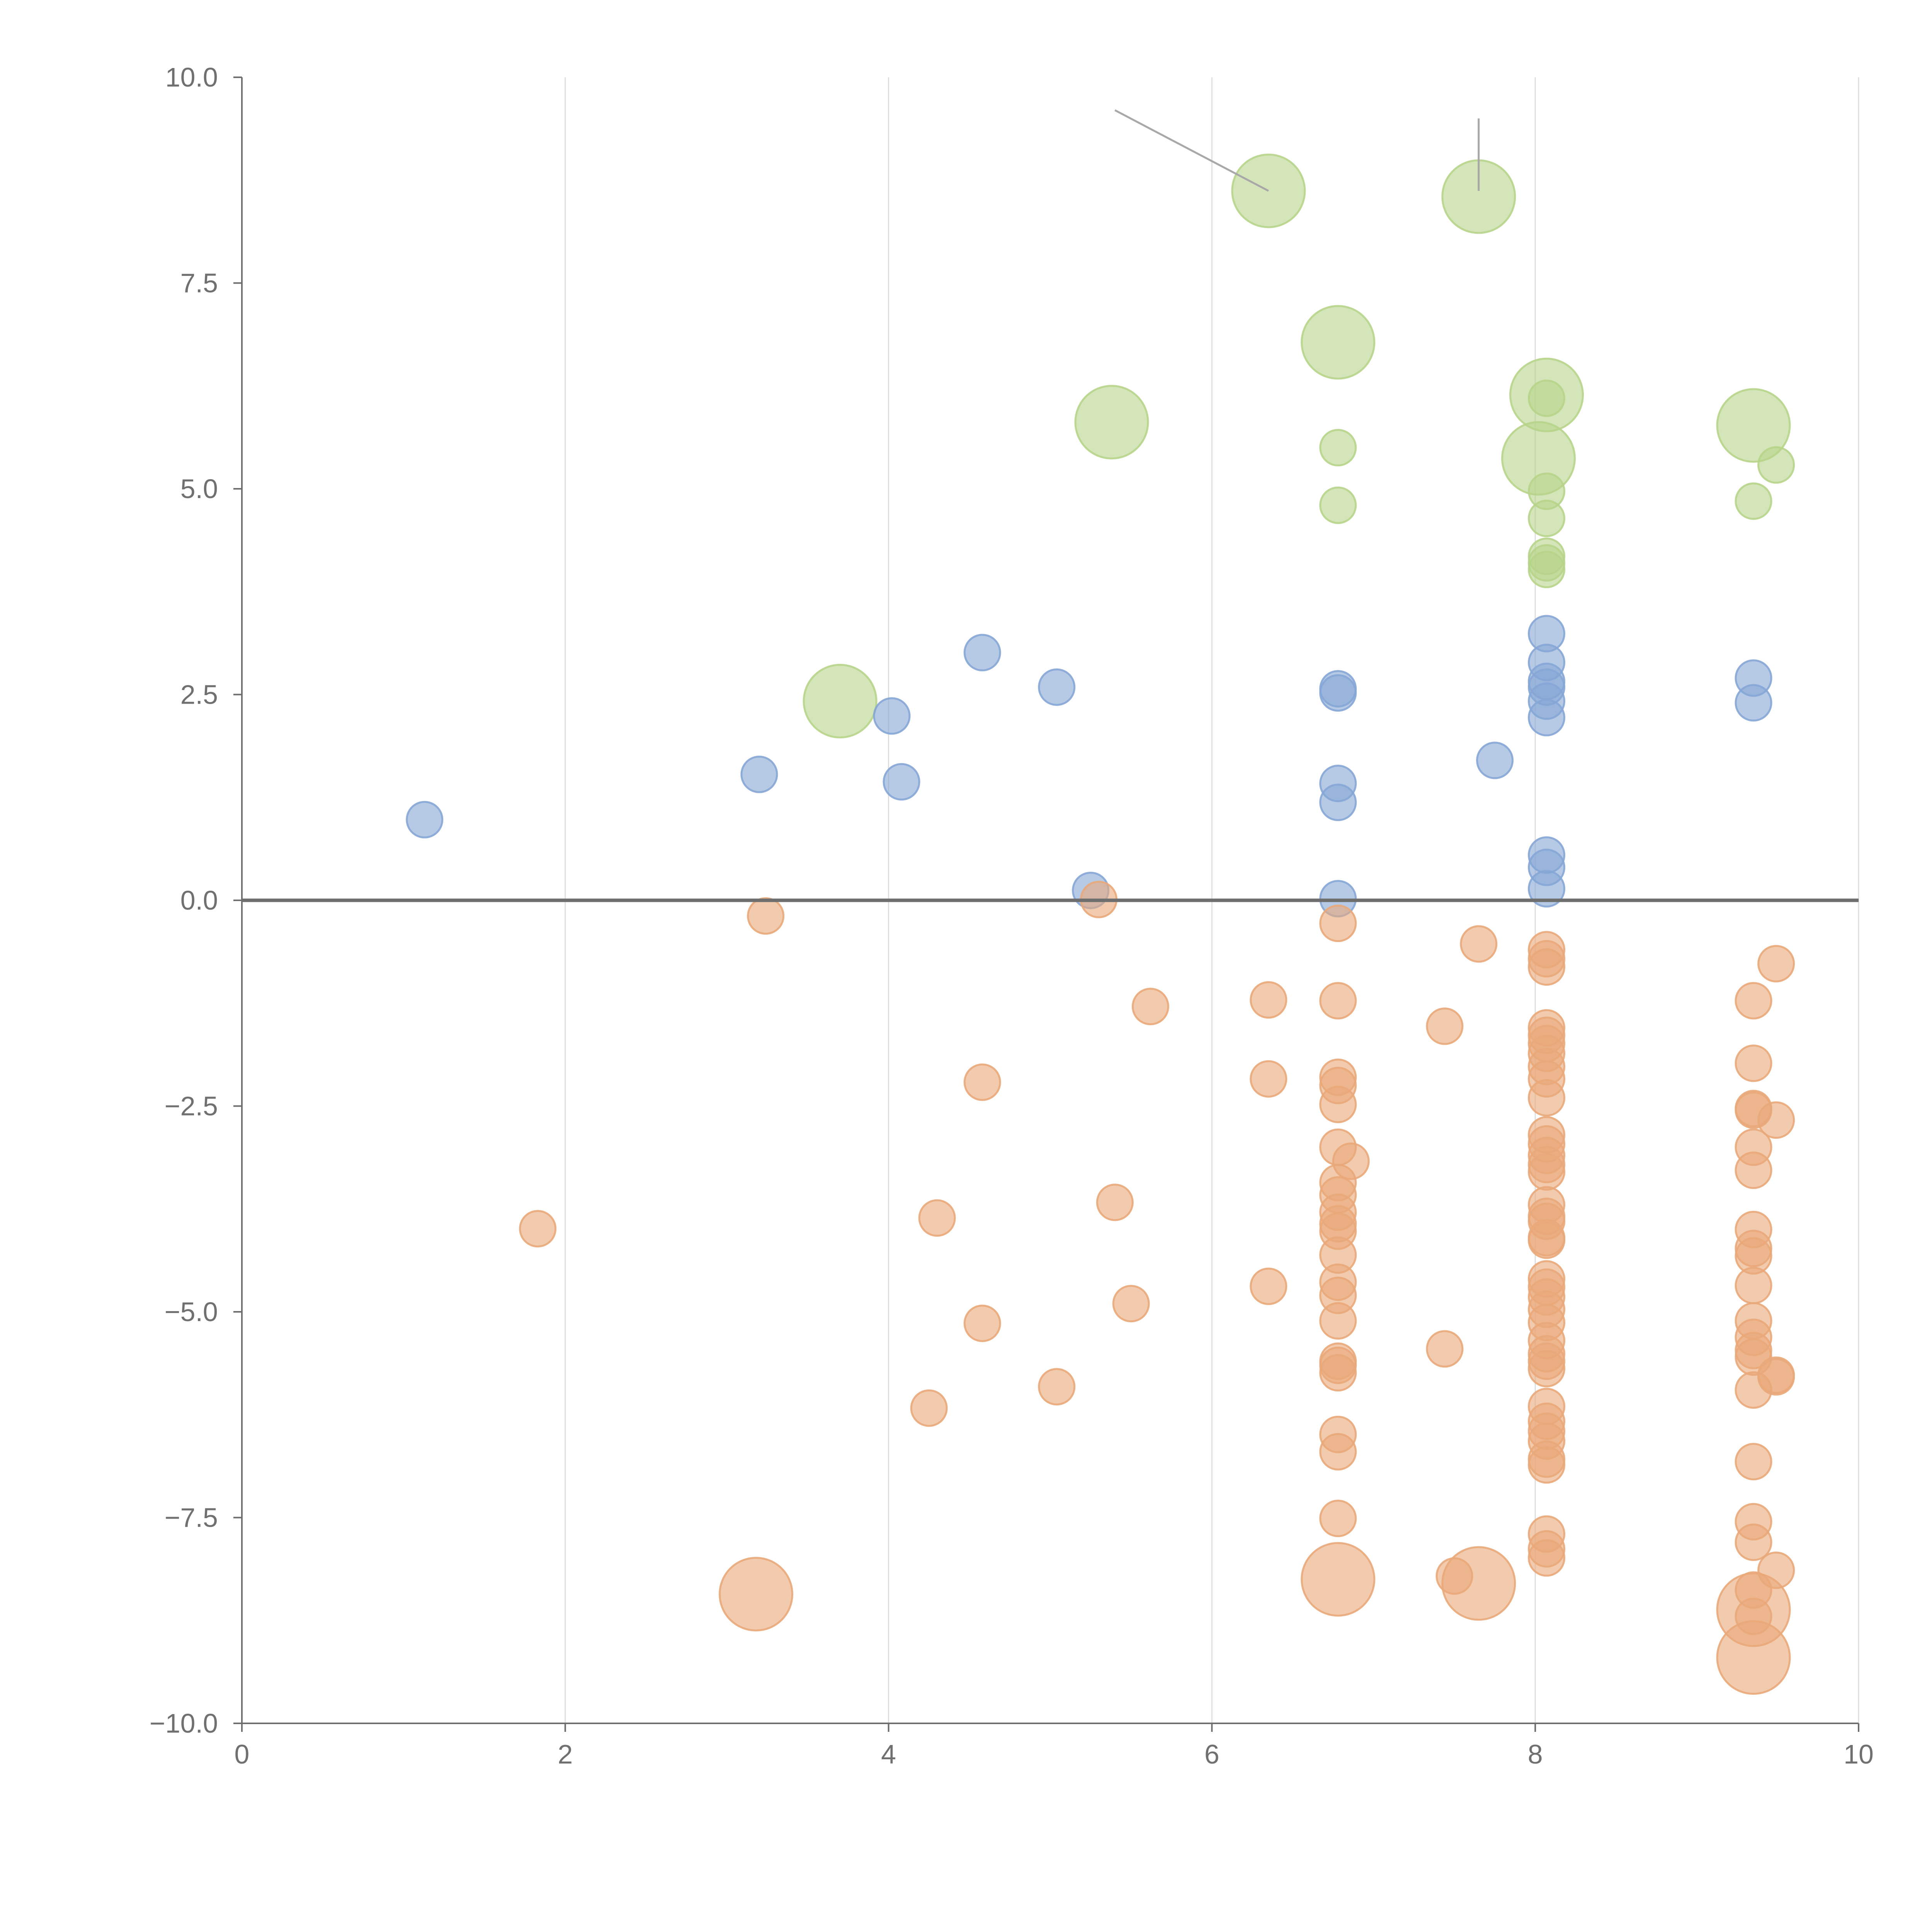  I want to click on y-tick-label: 5.0, so click(199, 489).